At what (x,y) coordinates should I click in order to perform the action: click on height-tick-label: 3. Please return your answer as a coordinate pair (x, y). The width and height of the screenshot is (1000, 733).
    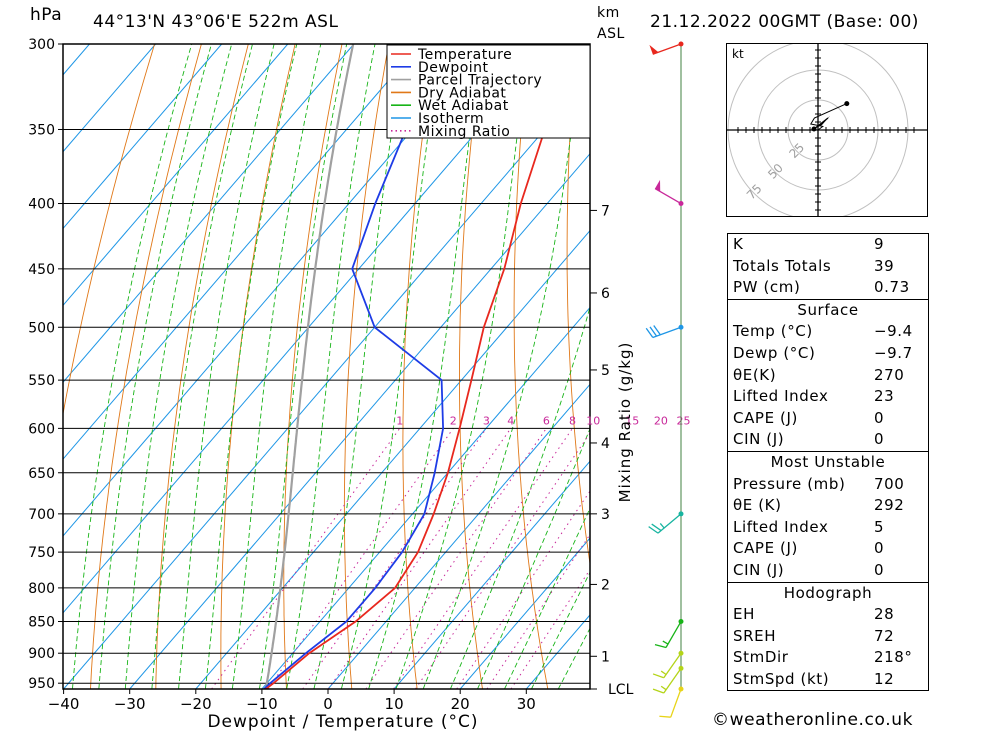
    Looking at the image, I should click on (605, 515).